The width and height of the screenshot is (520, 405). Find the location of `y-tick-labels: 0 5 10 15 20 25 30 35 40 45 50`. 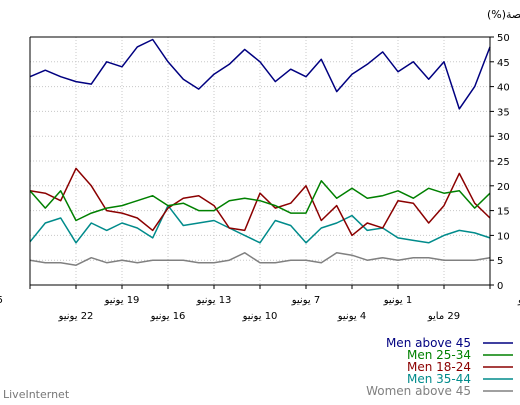

y-tick-labels: 0 5 10 15 20 25 30 35 40 45 50 is located at coordinates (500, 162).